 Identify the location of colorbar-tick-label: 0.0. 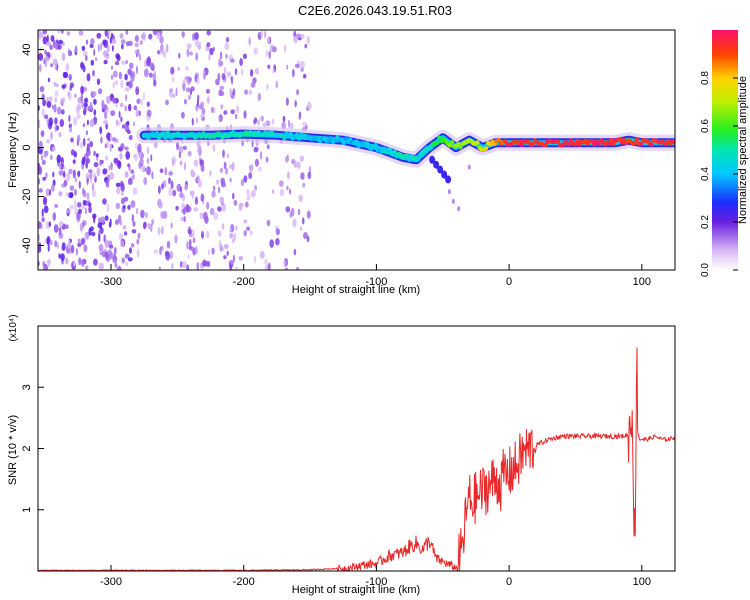
(705, 270).